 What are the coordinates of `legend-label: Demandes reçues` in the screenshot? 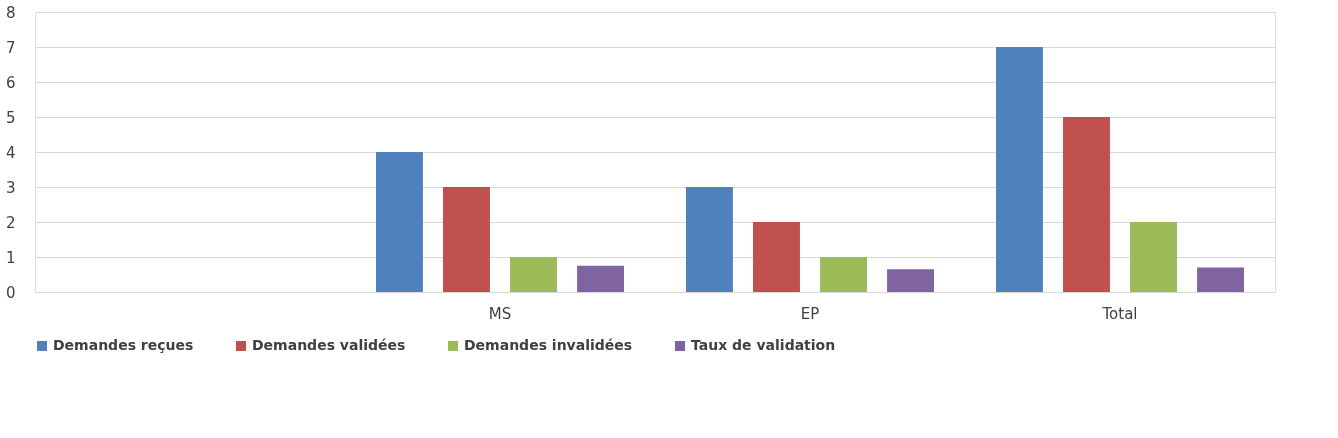 It's located at (123, 345).